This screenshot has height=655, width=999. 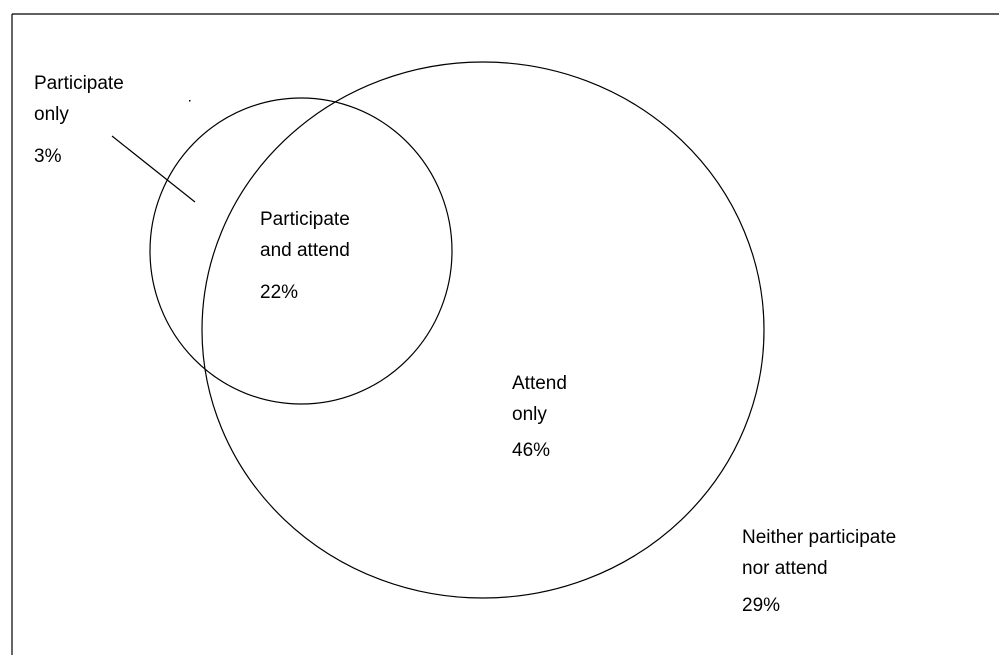 What do you see at coordinates (785, 568) in the screenshot?
I see `neither-label-line2: nor attend` at bounding box center [785, 568].